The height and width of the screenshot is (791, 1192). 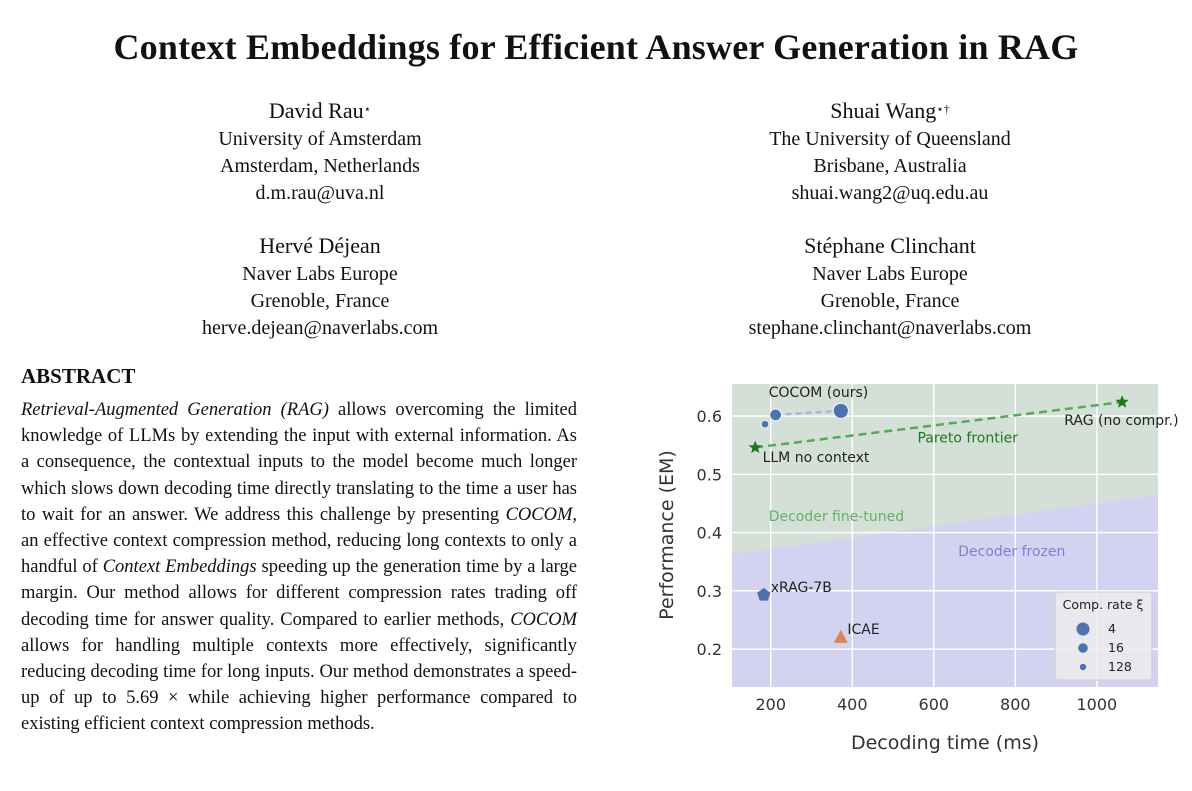 I want to click on author-name: Stéphane Clinchant, so click(x=890, y=245).